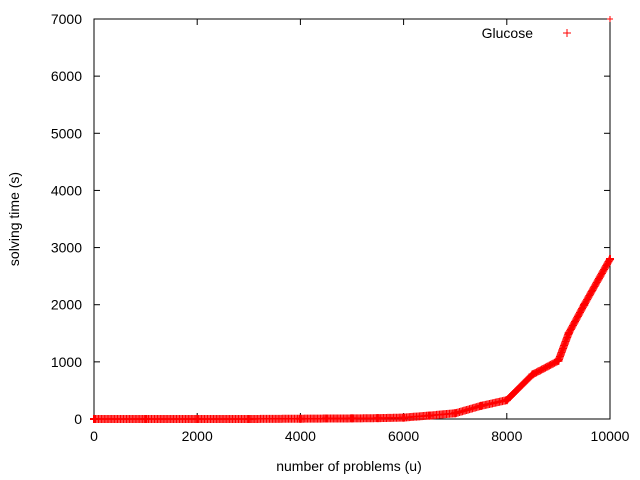 The width and height of the screenshot is (640, 480). I want to click on y-tick-label: 6000, so click(66, 76).